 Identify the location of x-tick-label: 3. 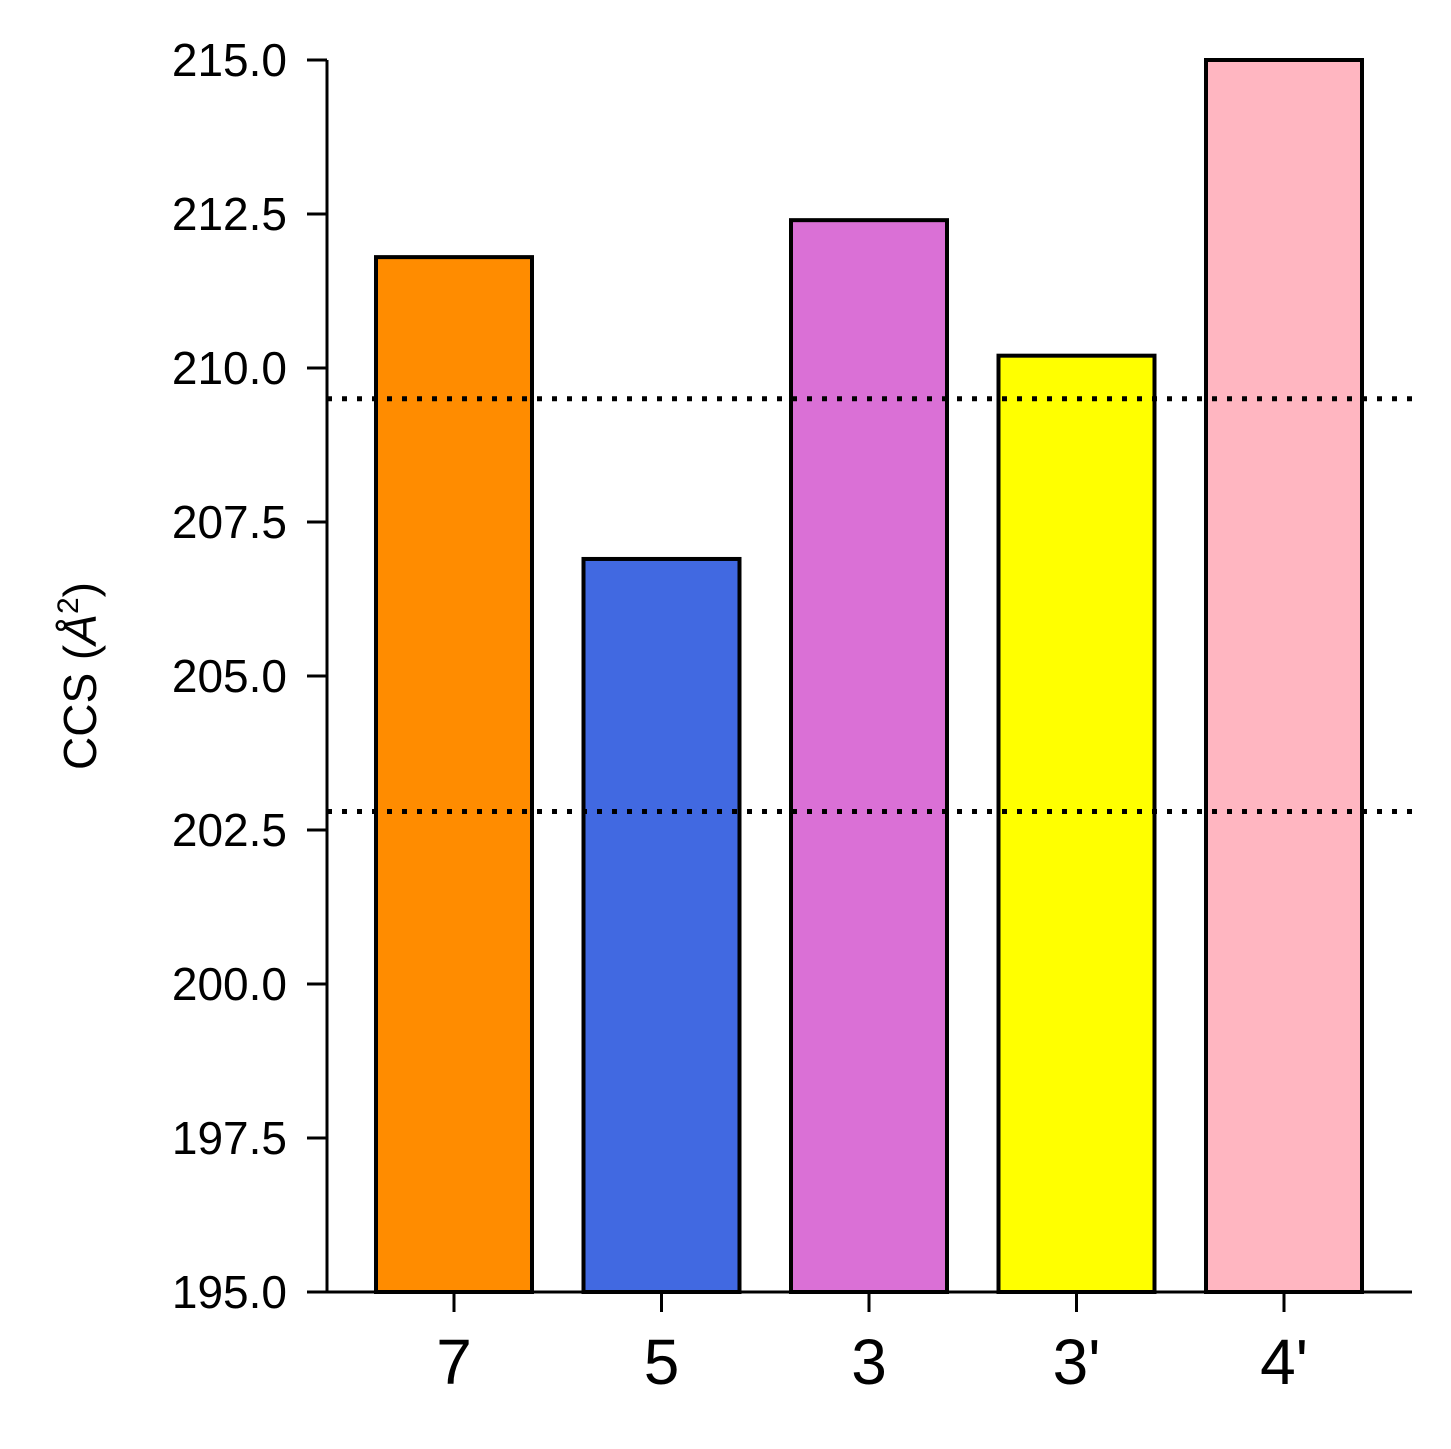
(869, 1362).